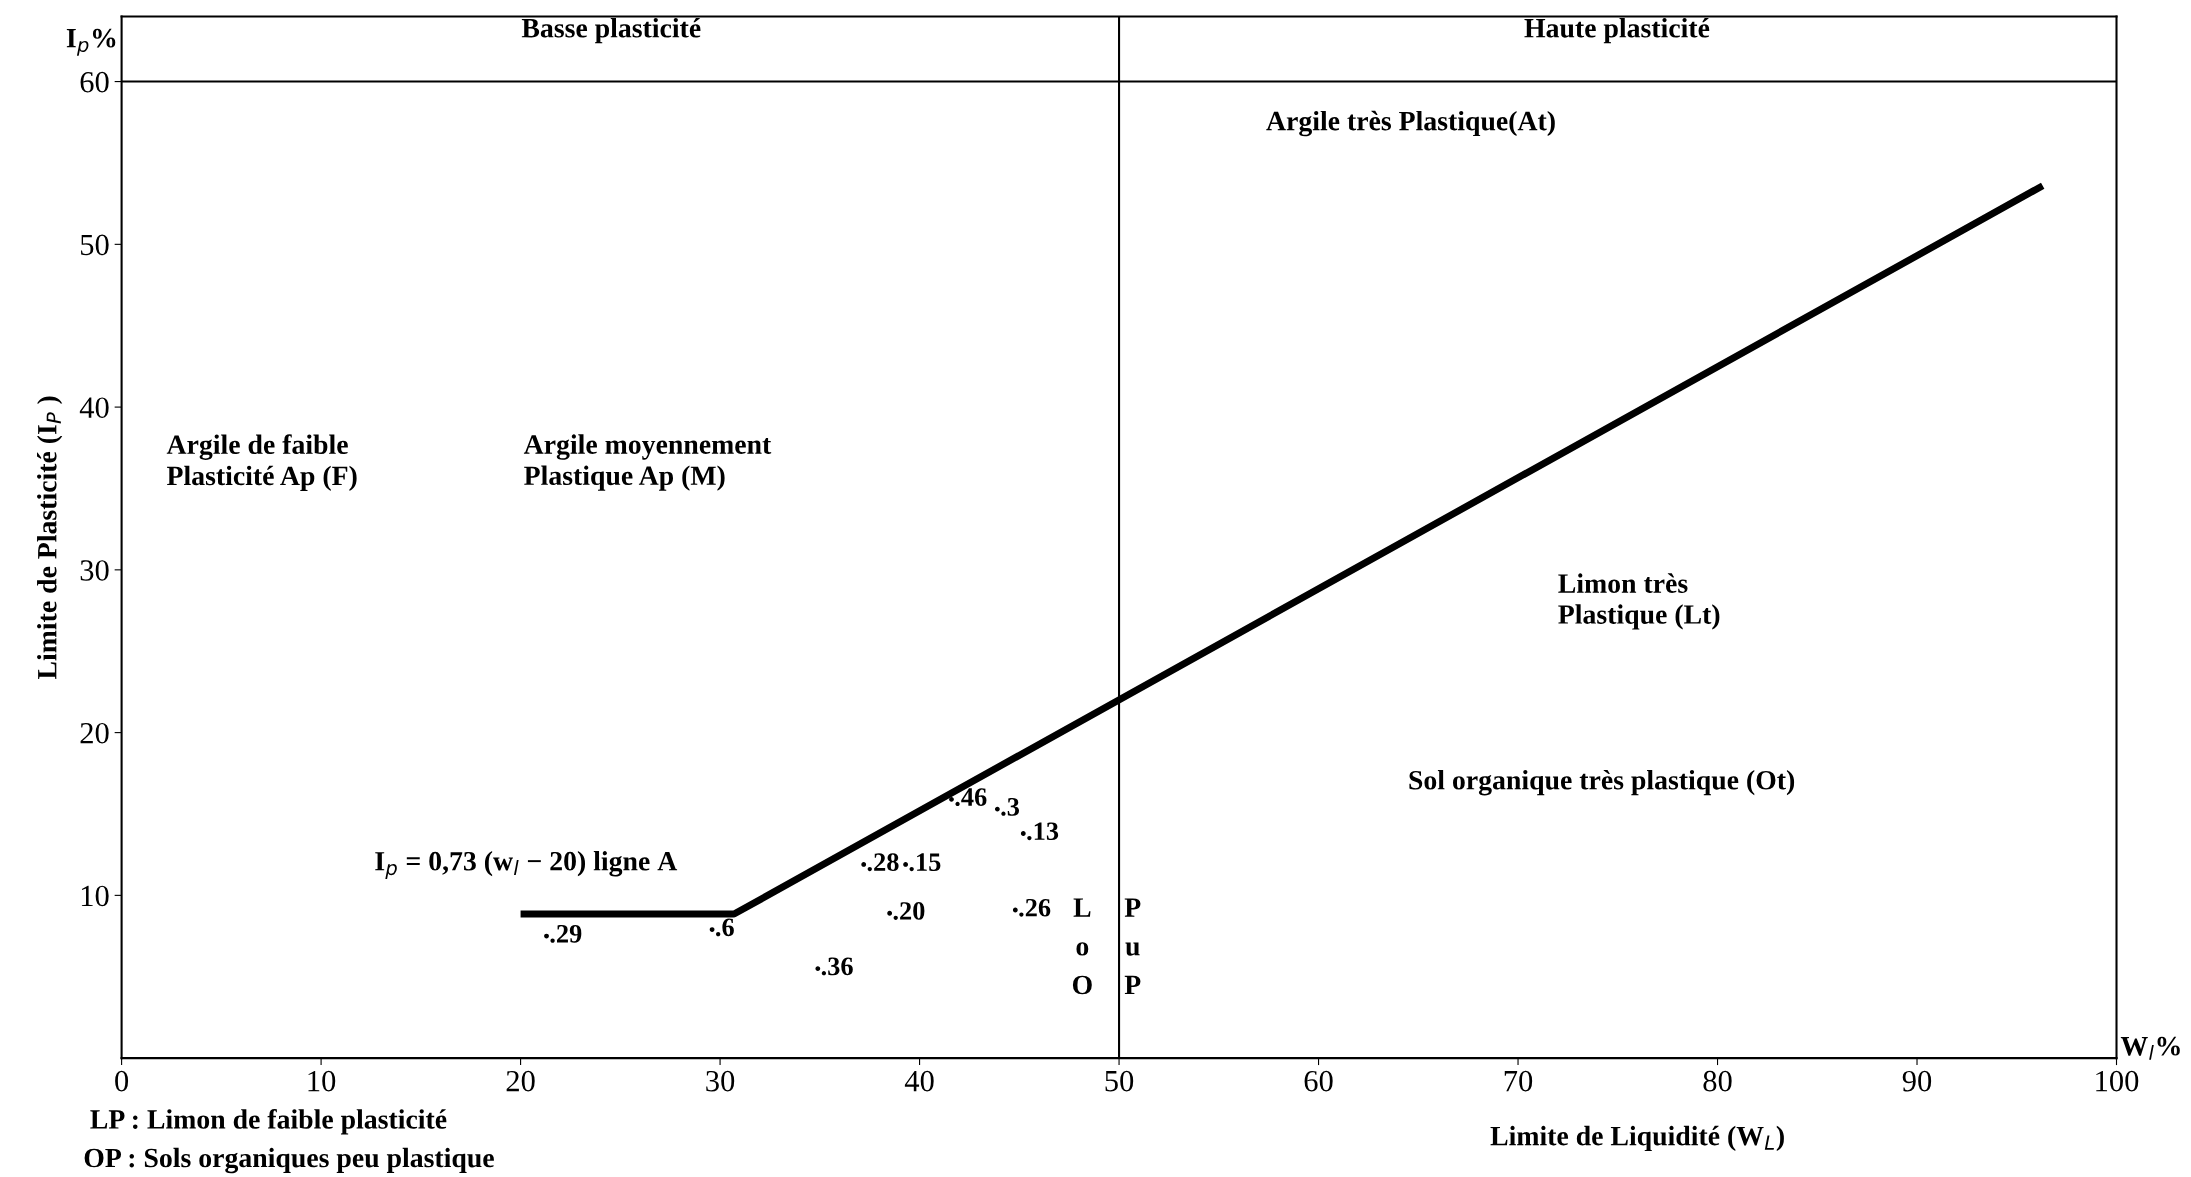  What do you see at coordinates (1410, 123) in the screenshot?
I see `annotation: Argile très Plastique(At)` at bounding box center [1410, 123].